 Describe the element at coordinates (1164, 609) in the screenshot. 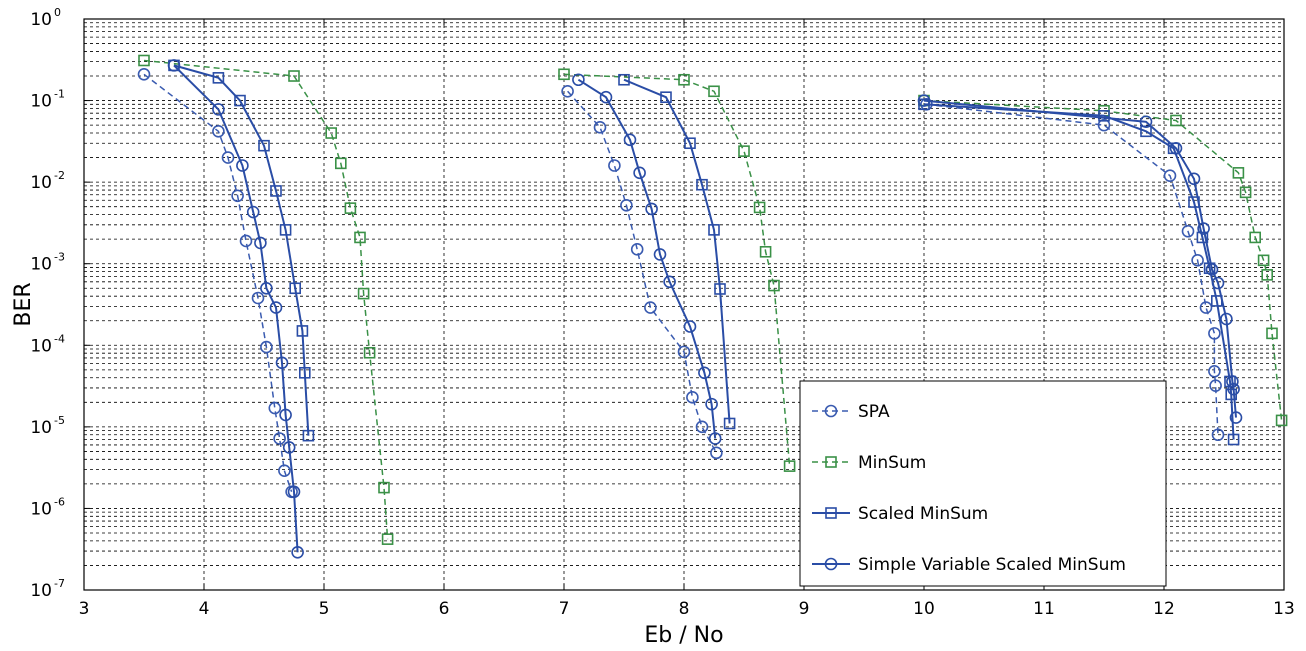

I see `x-tick-label: 12` at that location.